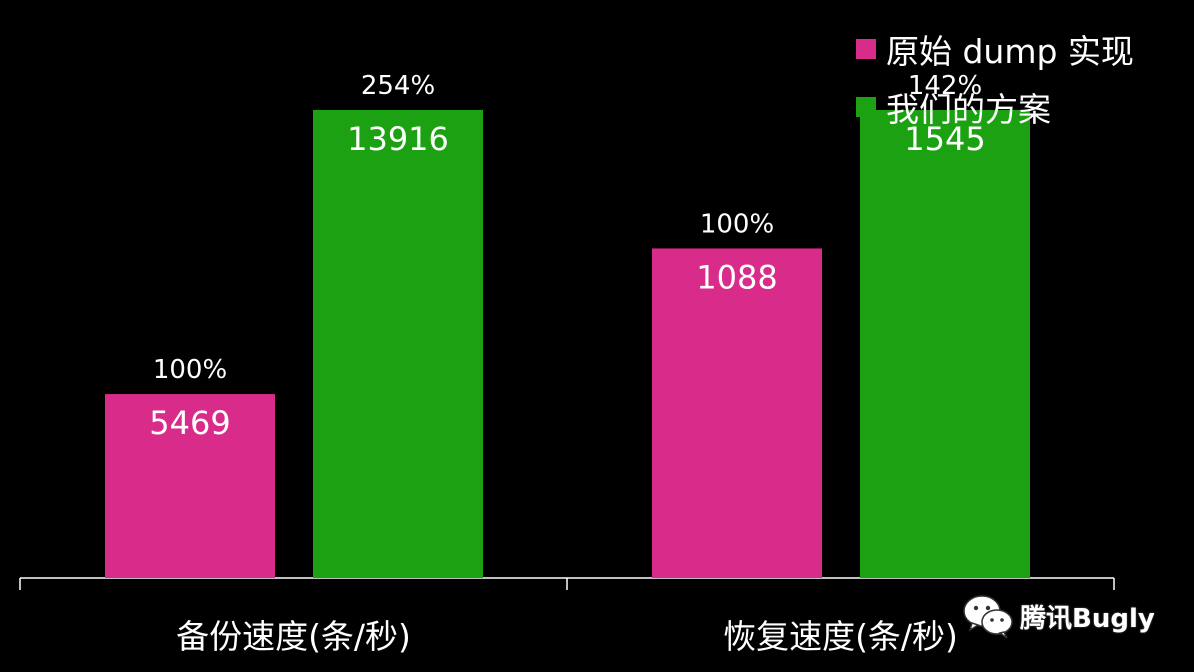 Image resolution: width=1194 pixels, height=672 pixels. Describe the element at coordinates (1087, 618) in the screenshot. I see `watermark-text: 腾讯Bugly` at that location.